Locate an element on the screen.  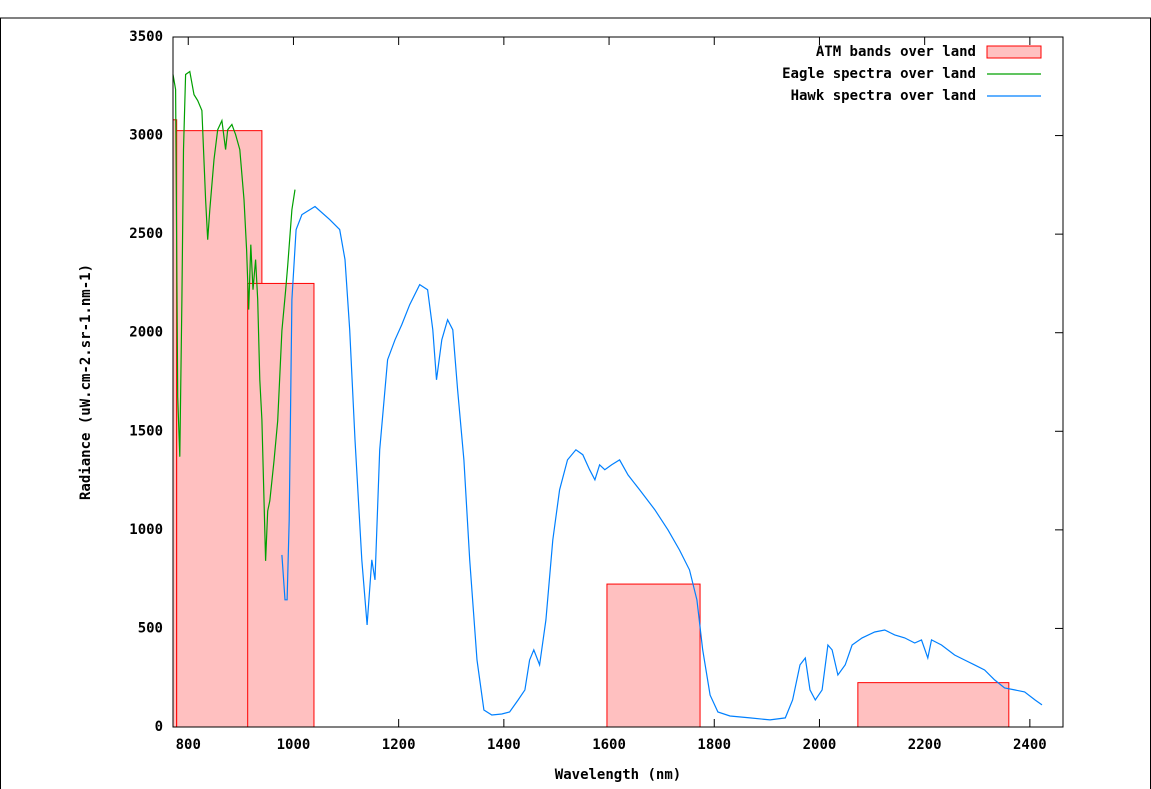
x-tick-label: 2000 is located at coordinates (820, 745).